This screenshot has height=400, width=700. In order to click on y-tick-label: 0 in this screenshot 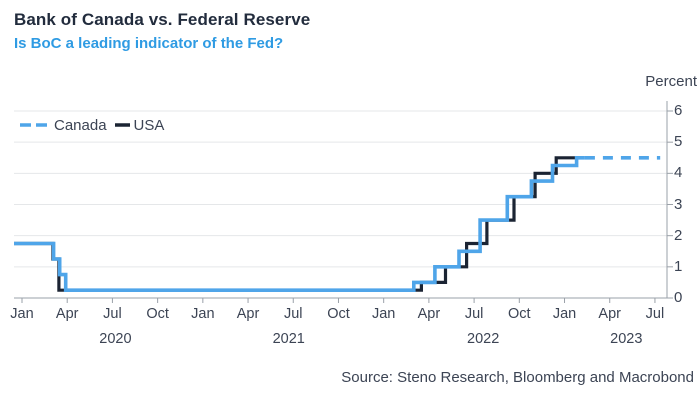, I will do `click(678, 297)`.